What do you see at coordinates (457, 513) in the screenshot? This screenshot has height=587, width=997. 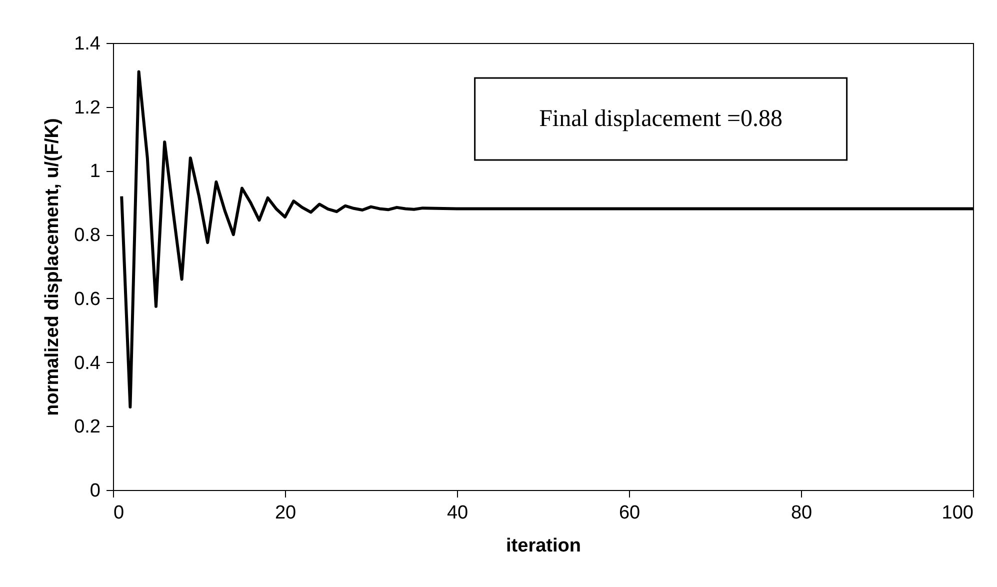 I see `x-tick-label: 40` at bounding box center [457, 513].